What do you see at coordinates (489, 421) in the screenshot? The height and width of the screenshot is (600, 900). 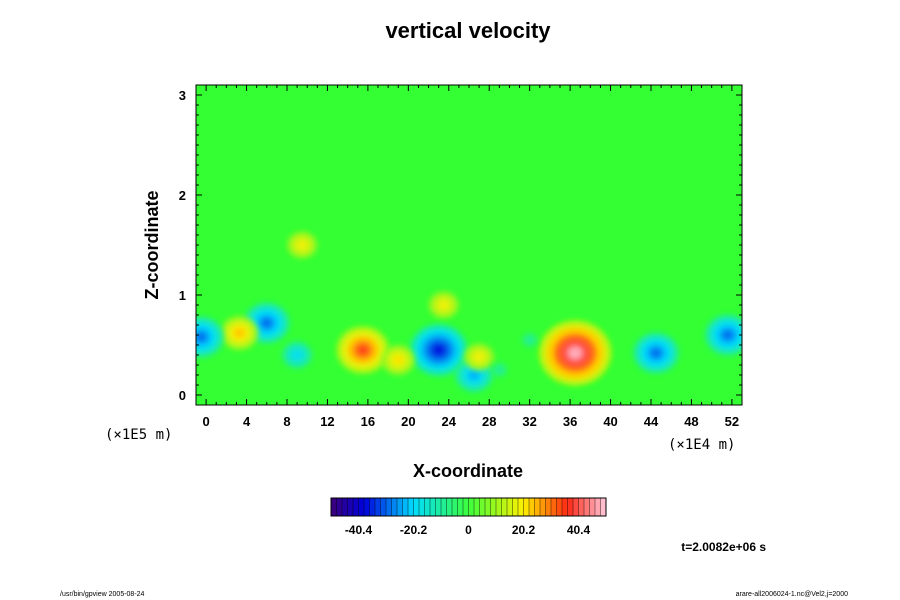 I see `x-tick-label: 28` at bounding box center [489, 421].